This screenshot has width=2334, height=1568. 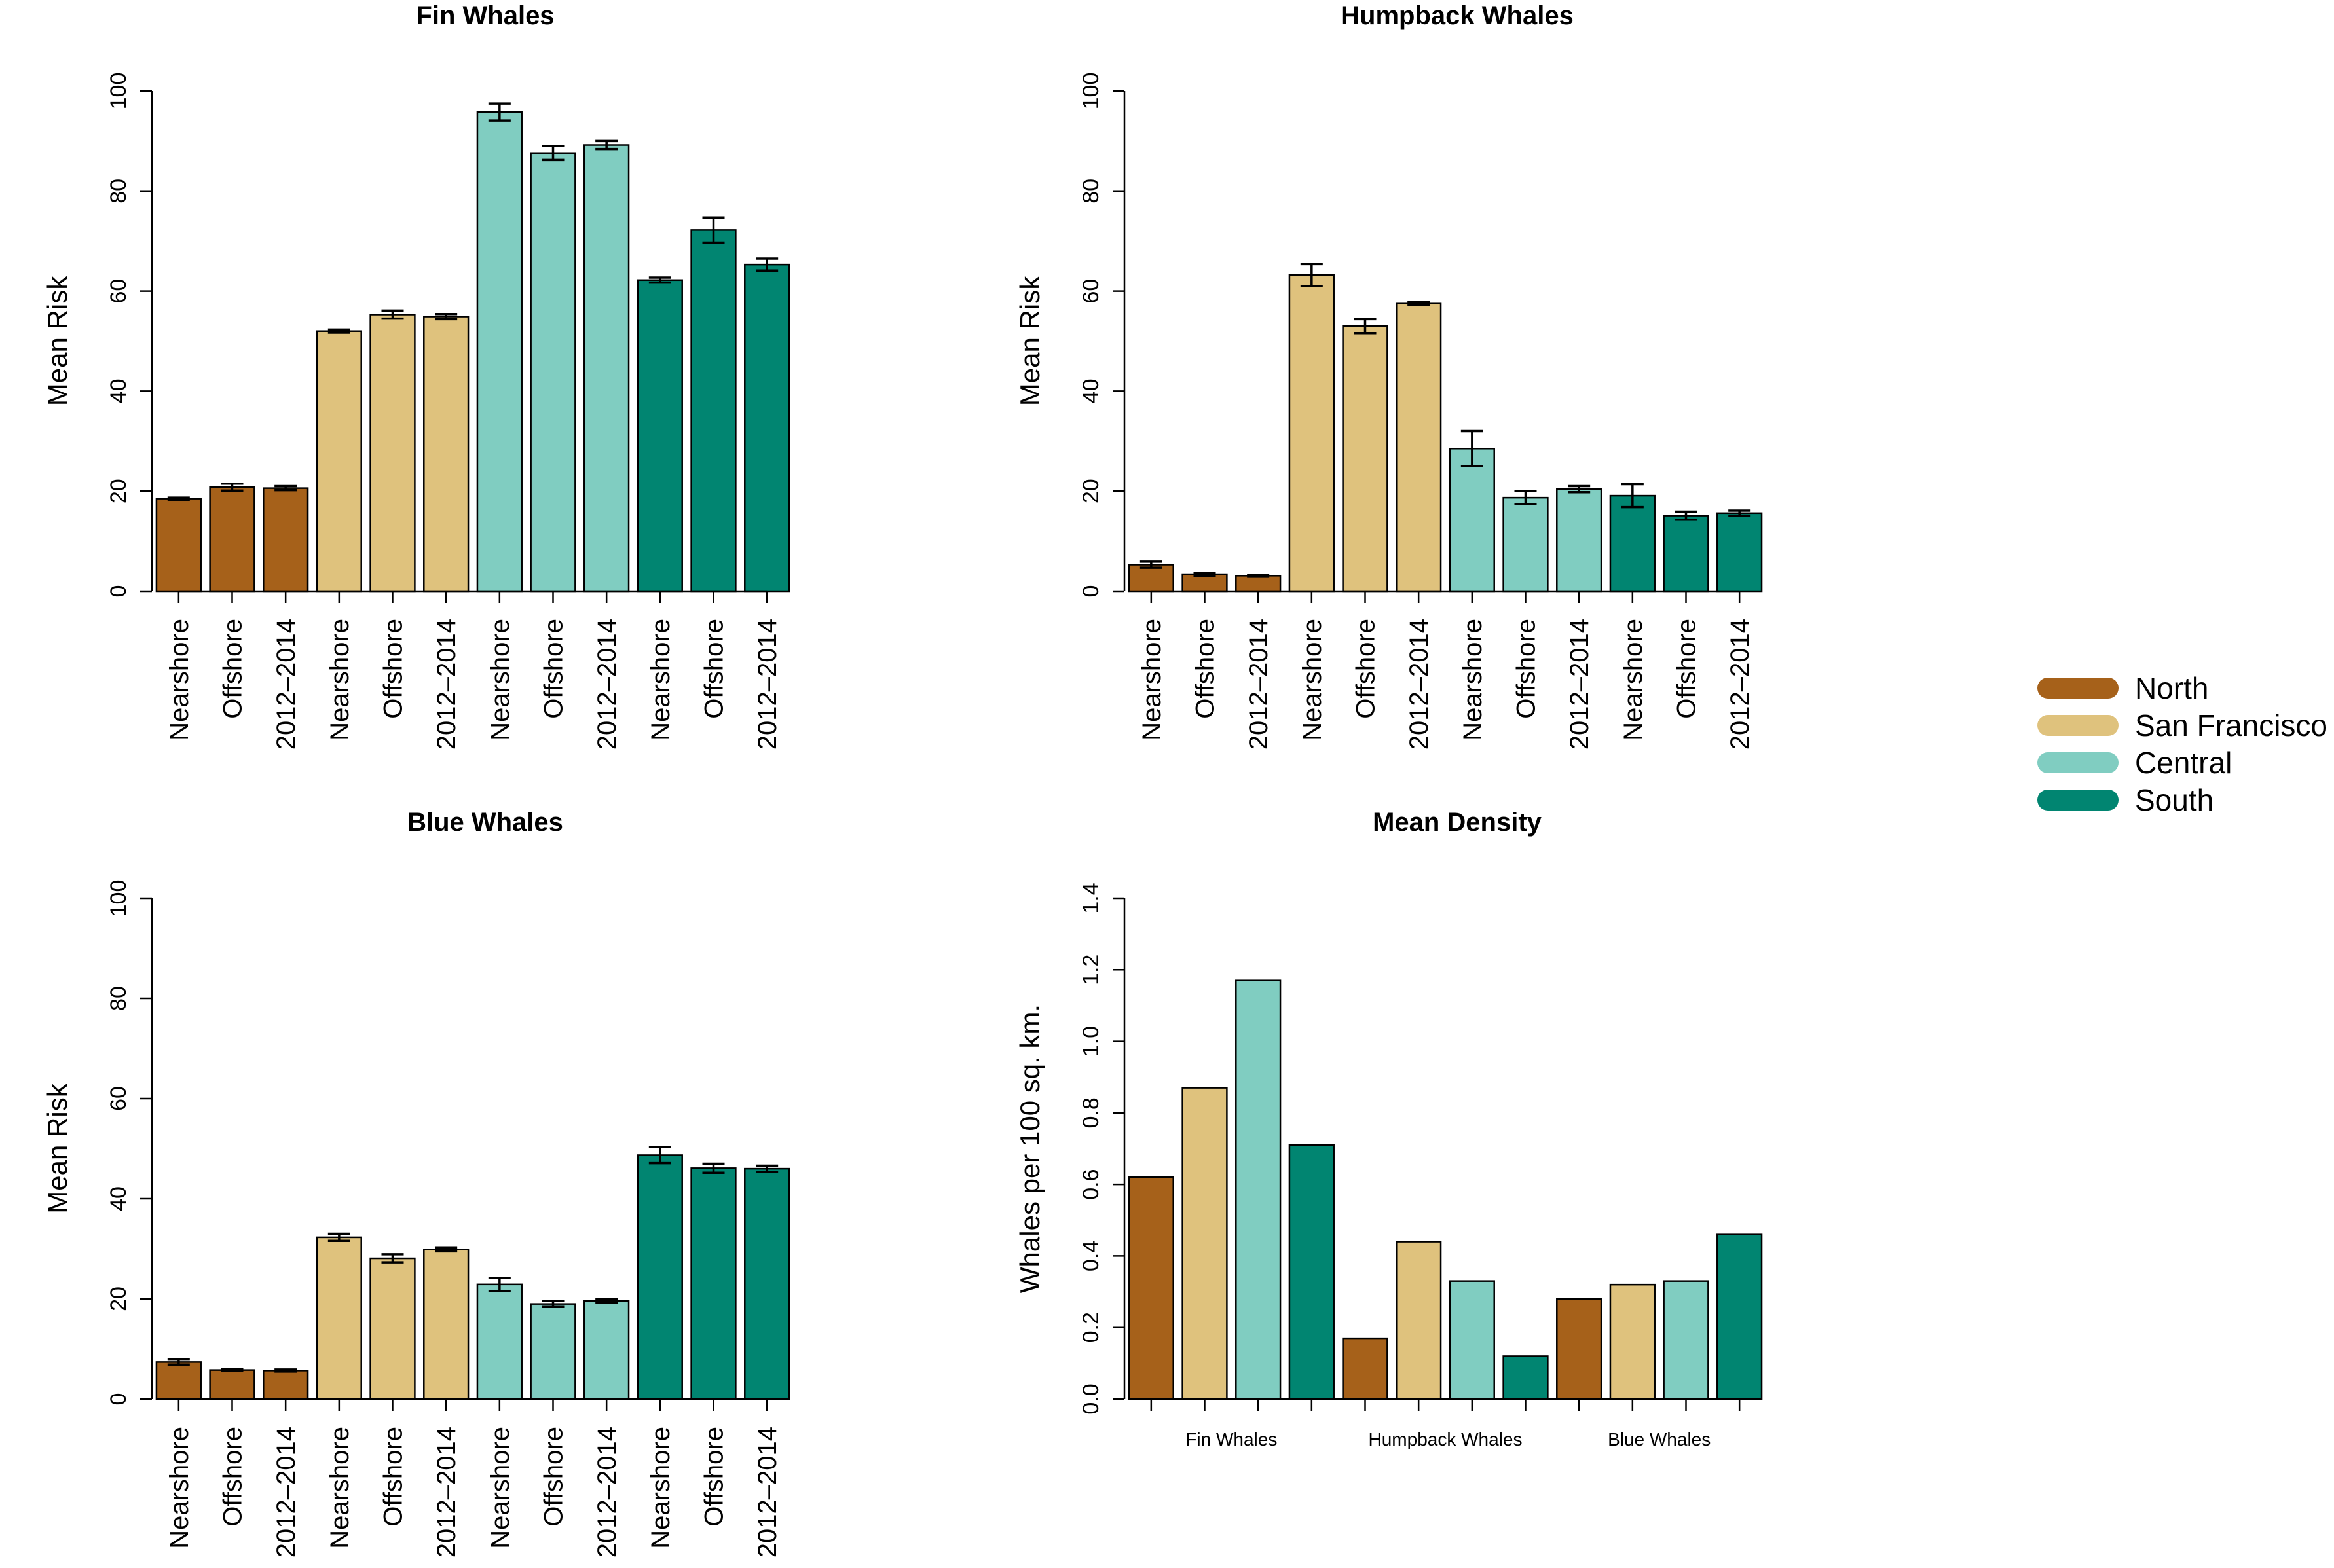 What do you see at coordinates (1091, 1112) in the screenshot?
I see `y-tick-label: 0.8` at bounding box center [1091, 1112].